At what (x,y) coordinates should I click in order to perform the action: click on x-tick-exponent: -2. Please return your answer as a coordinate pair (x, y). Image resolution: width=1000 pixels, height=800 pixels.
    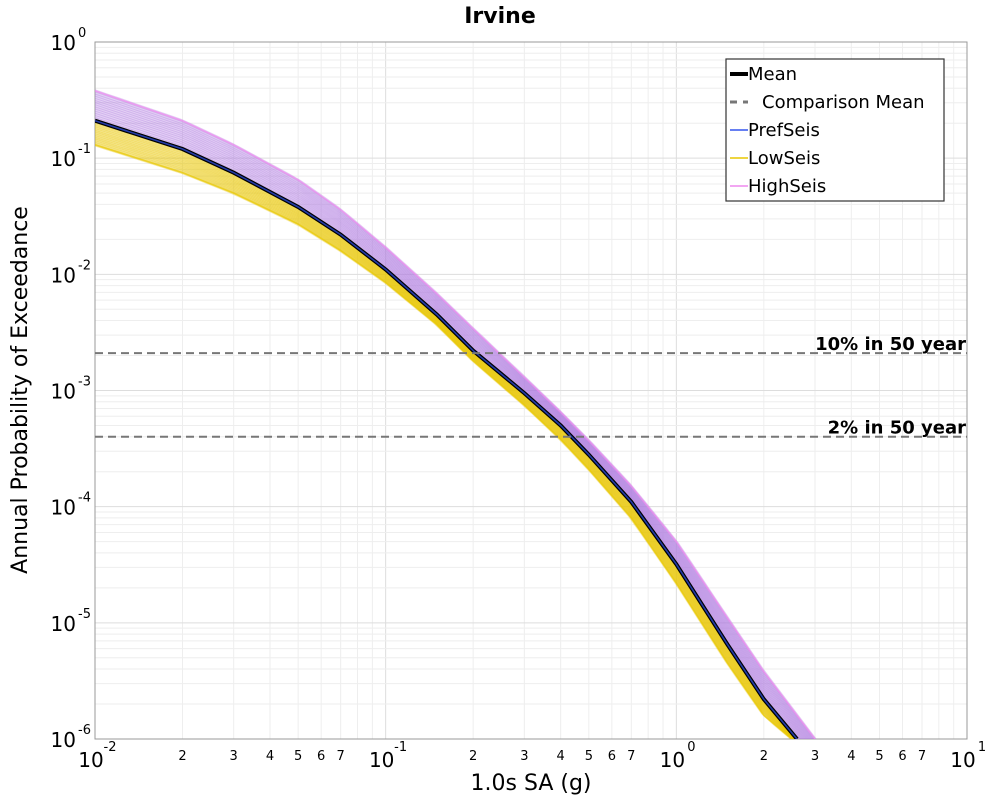
    Looking at the image, I should click on (110, 747).